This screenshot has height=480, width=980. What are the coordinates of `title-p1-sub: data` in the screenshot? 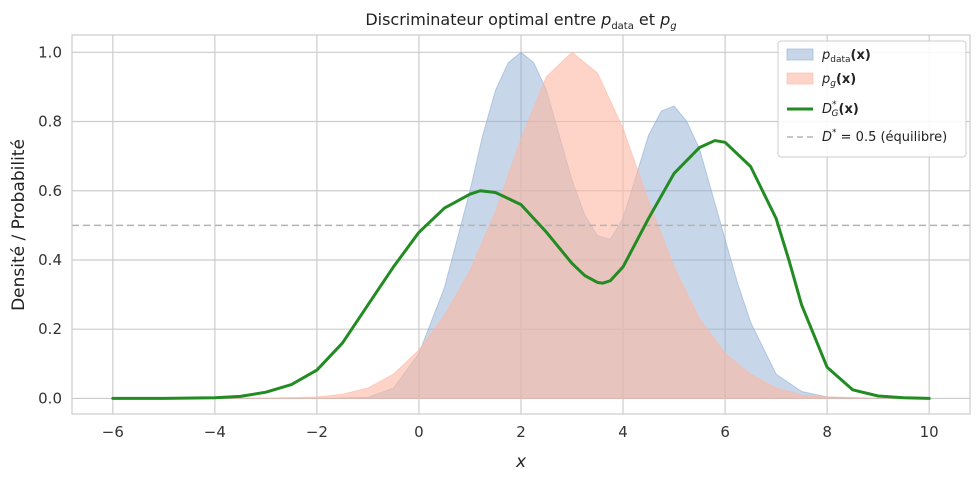 It's located at (622, 26).